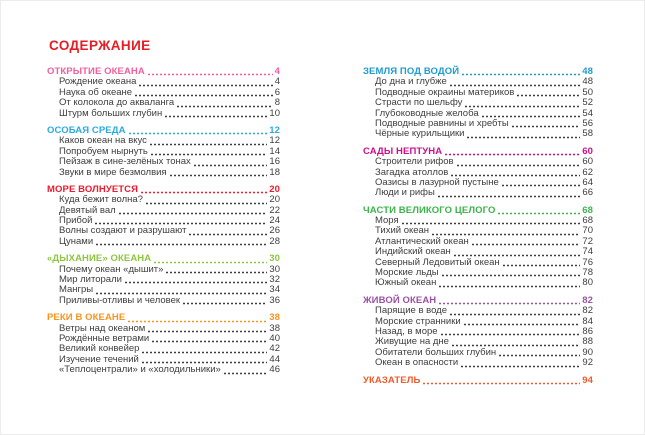 The height and width of the screenshot is (435, 645). Describe the element at coordinates (274, 269) in the screenshot. I see `toc-entry-page-number: 30` at that location.